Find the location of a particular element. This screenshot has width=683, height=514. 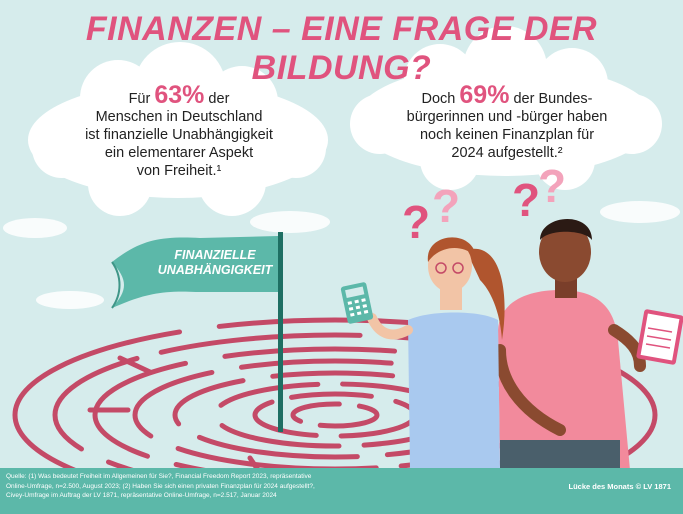

right-prefix: Doch is located at coordinates (440, 99).